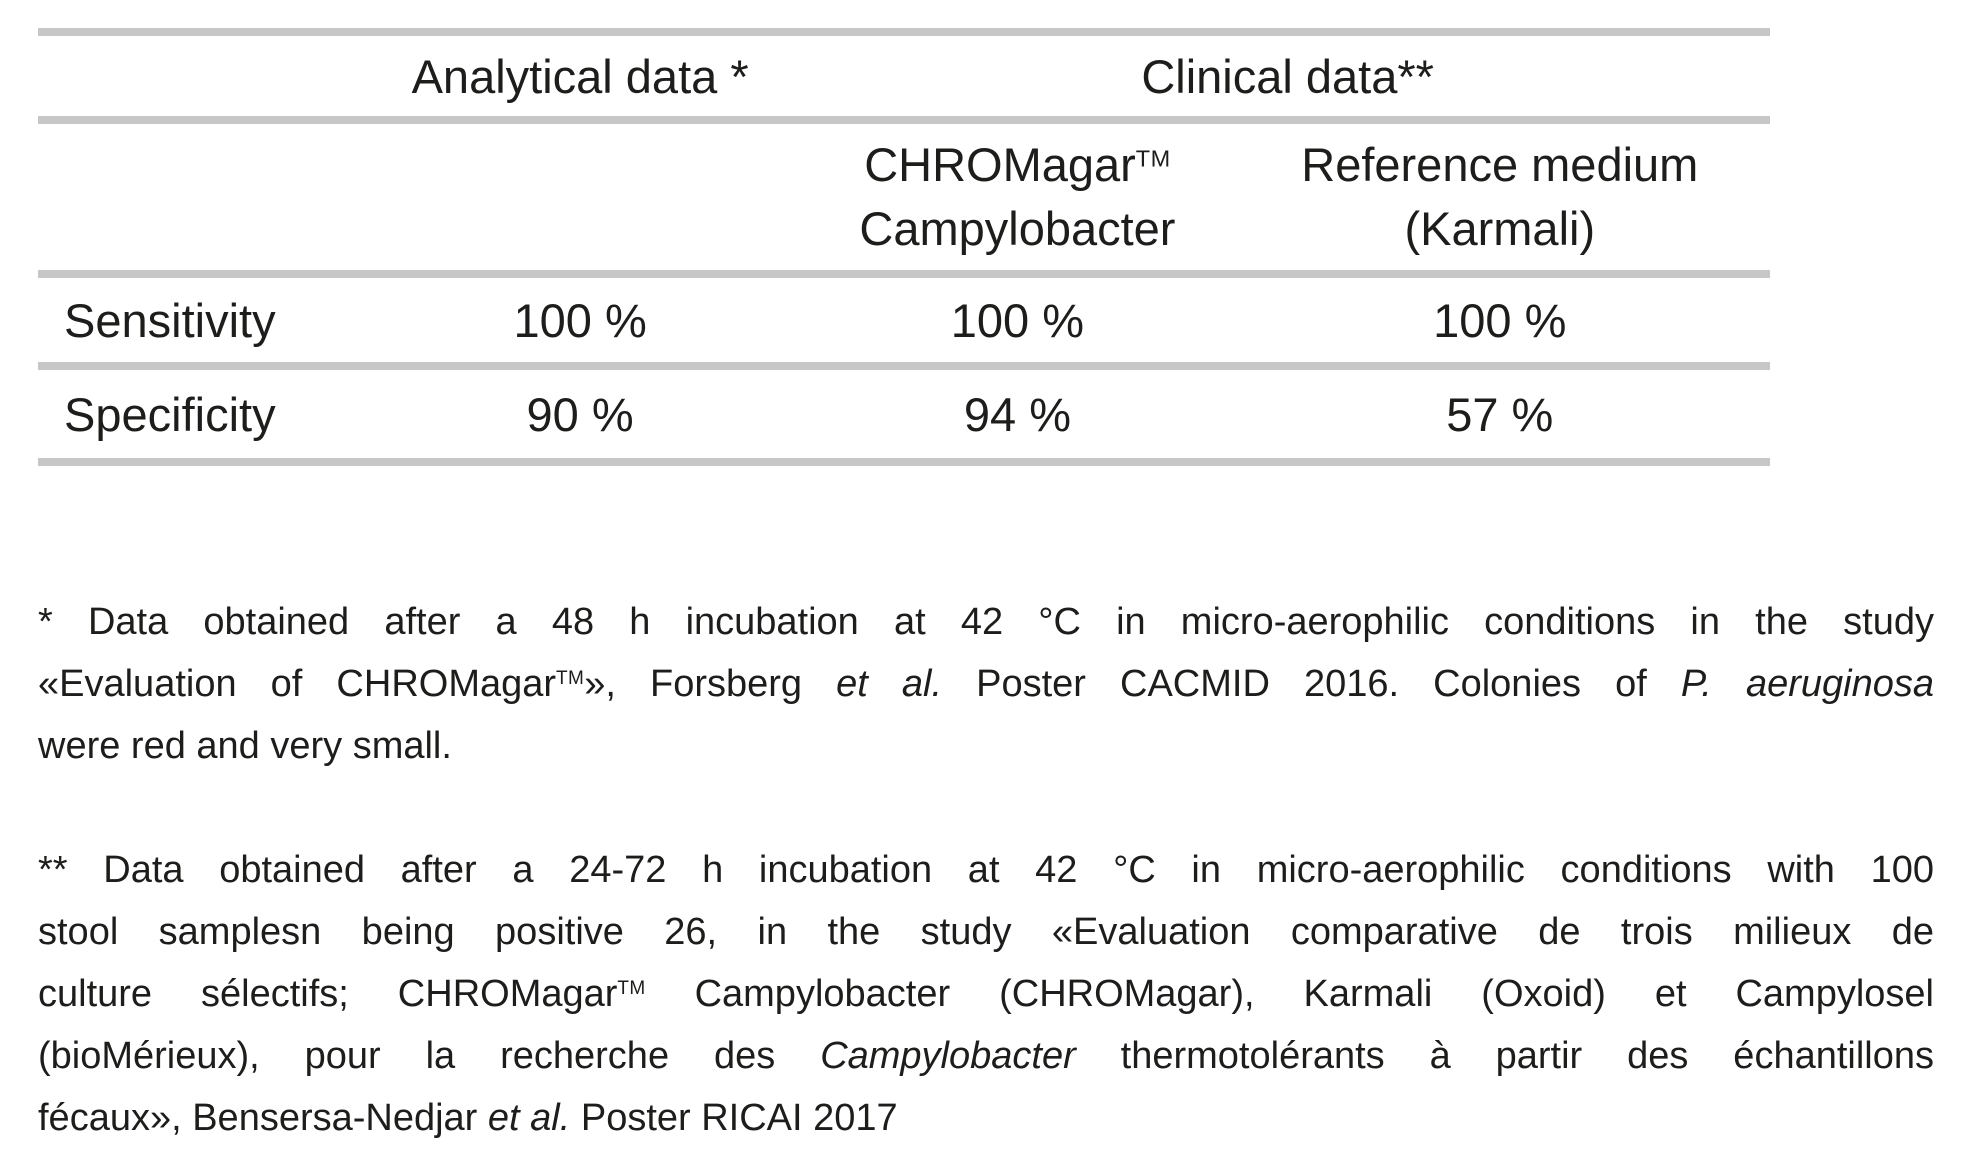 This screenshot has height=1176, width=1964. Describe the element at coordinates (904, 320) in the screenshot. I see `table-row-sensitivity: Sensitivity 100 % 100 % 100 %` at that location.